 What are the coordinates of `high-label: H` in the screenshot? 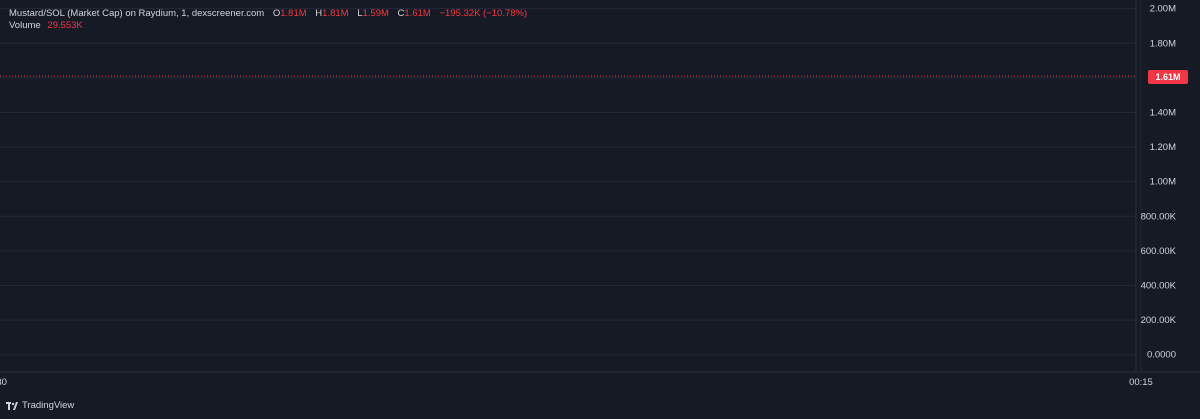 It's located at (319, 13).